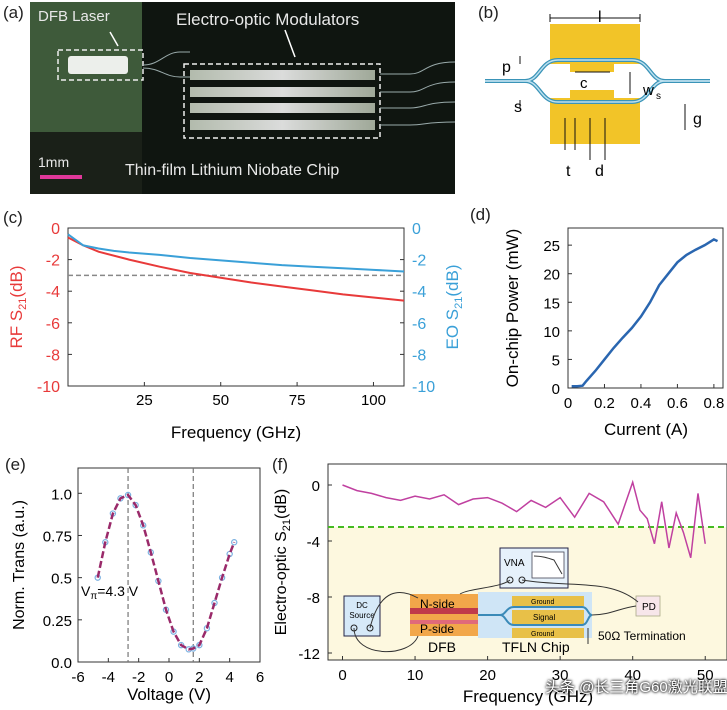 The height and width of the screenshot is (710, 727). What do you see at coordinates (229, 677) in the screenshot?
I see `x-tick-label: 4` at bounding box center [229, 677].